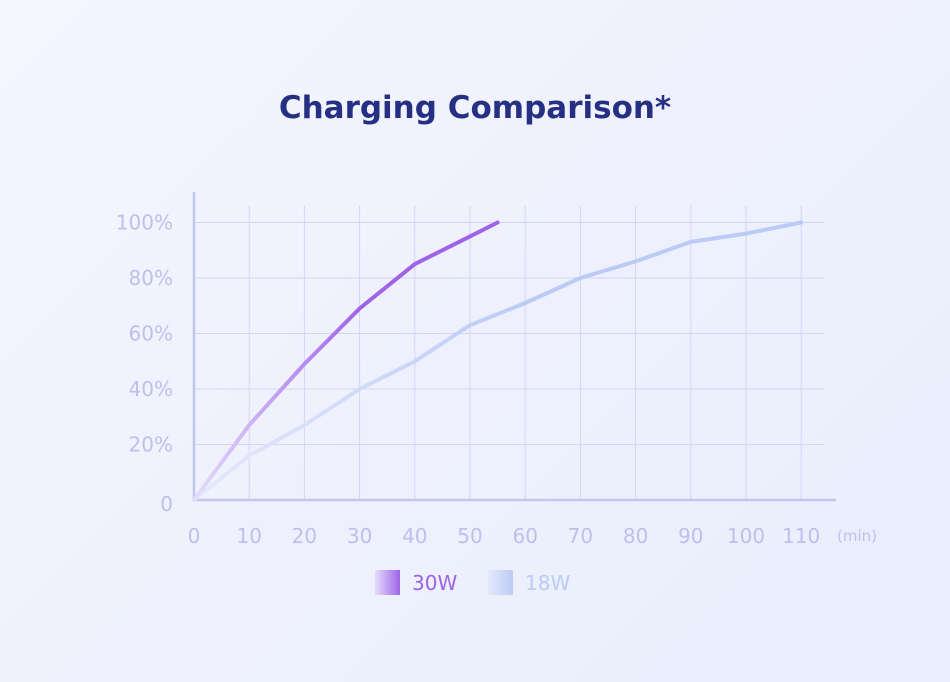  What do you see at coordinates (346, 361) in the screenshot?
I see `series-line-30w` at bounding box center [346, 361].